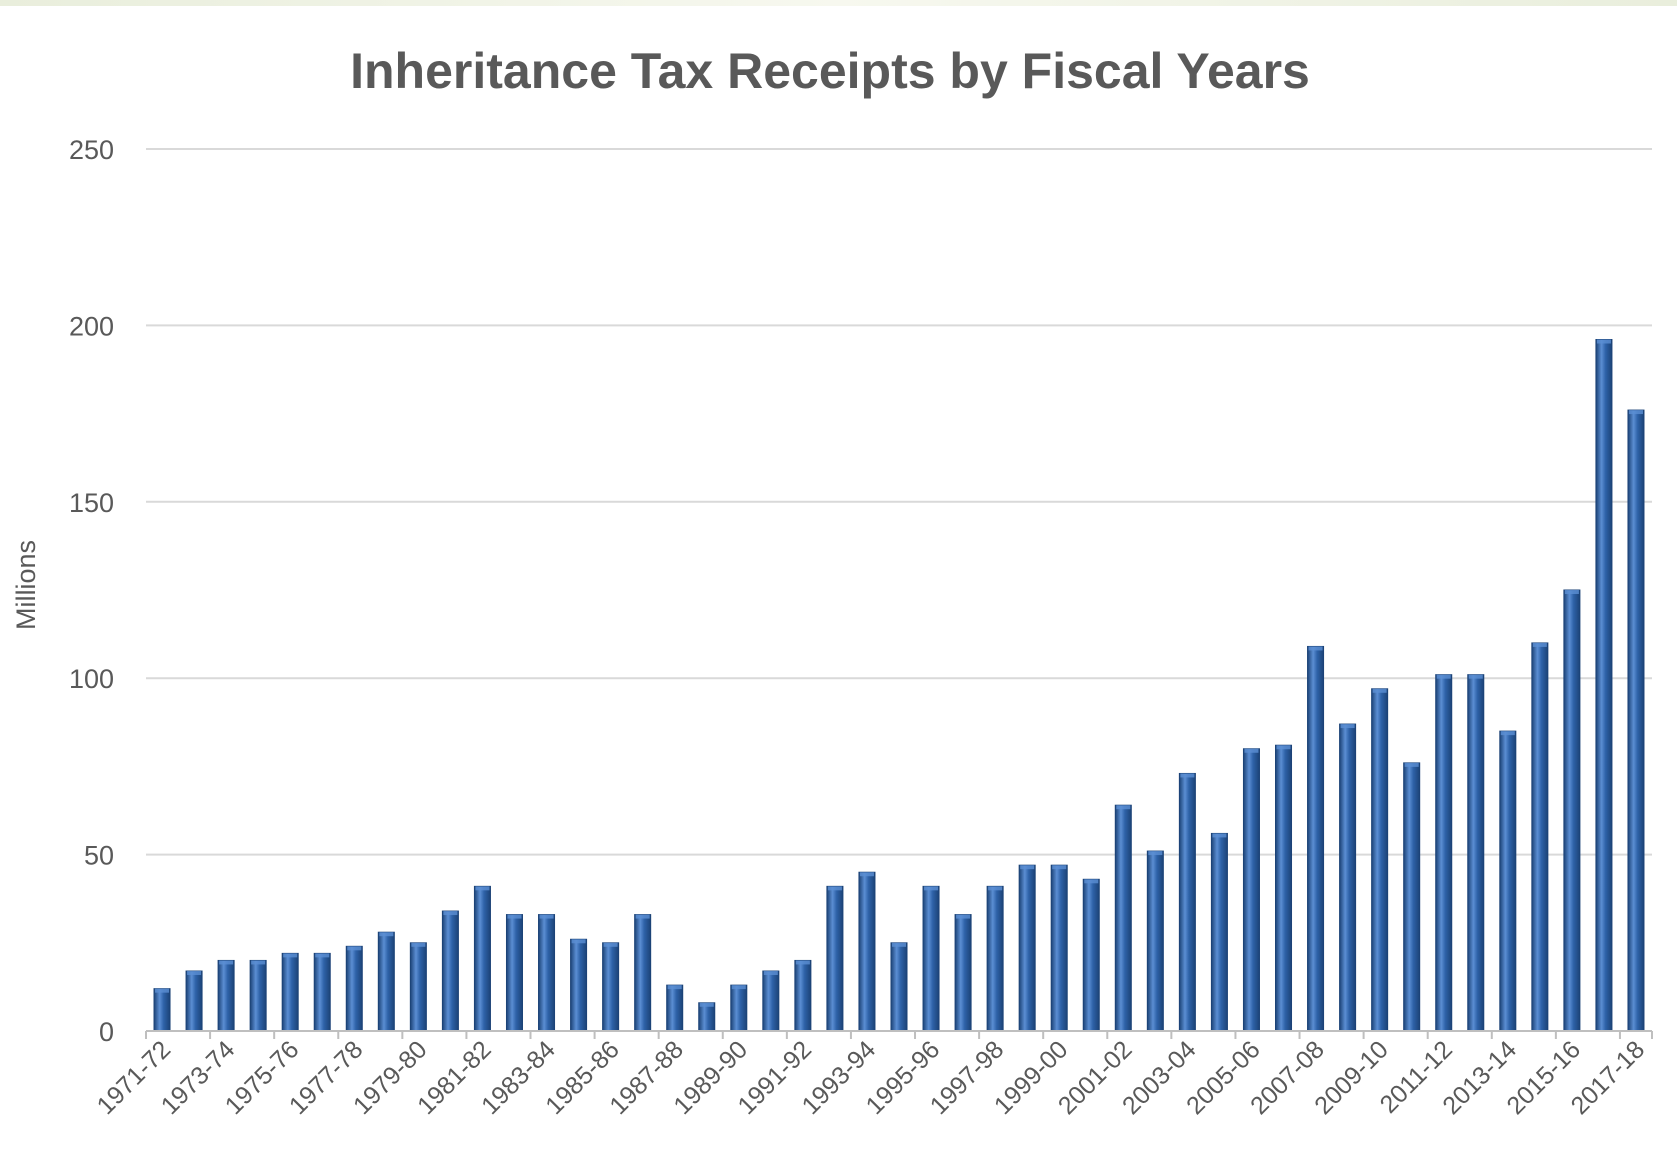 This screenshot has height=1168, width=1677. Describe the element at coordinates (91, 150) in the screenshot. I see `y-tick-label: 250` at that location.